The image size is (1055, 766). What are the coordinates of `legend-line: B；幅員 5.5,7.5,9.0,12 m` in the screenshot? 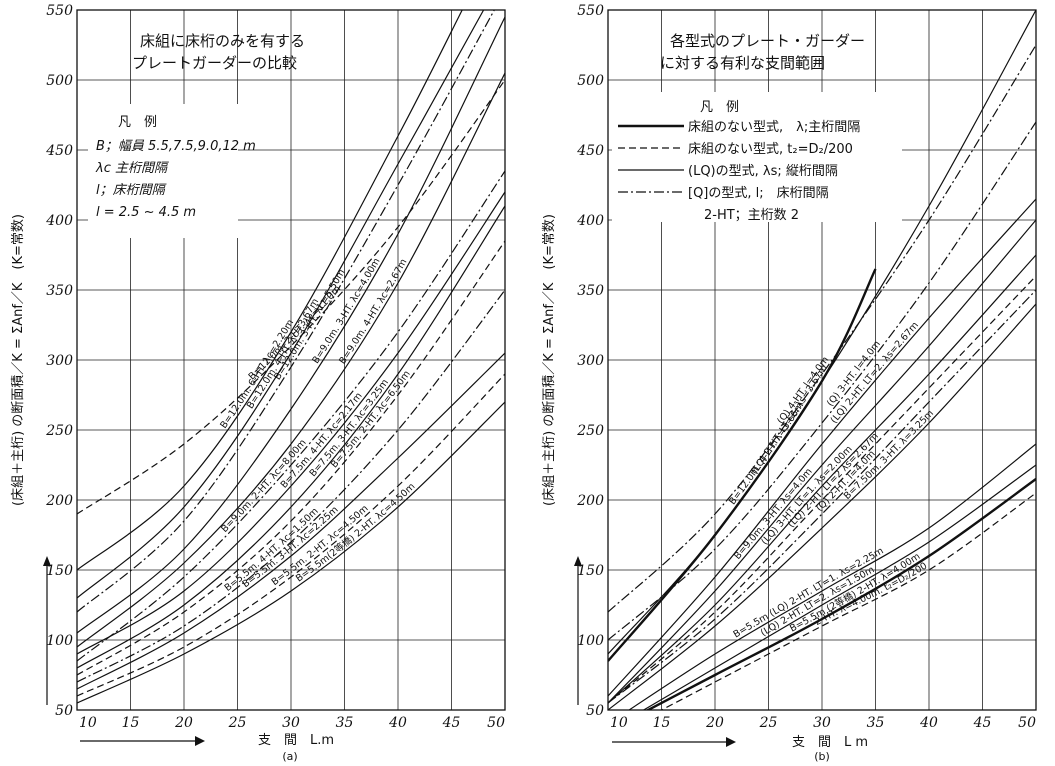 It's located at (176, 146).